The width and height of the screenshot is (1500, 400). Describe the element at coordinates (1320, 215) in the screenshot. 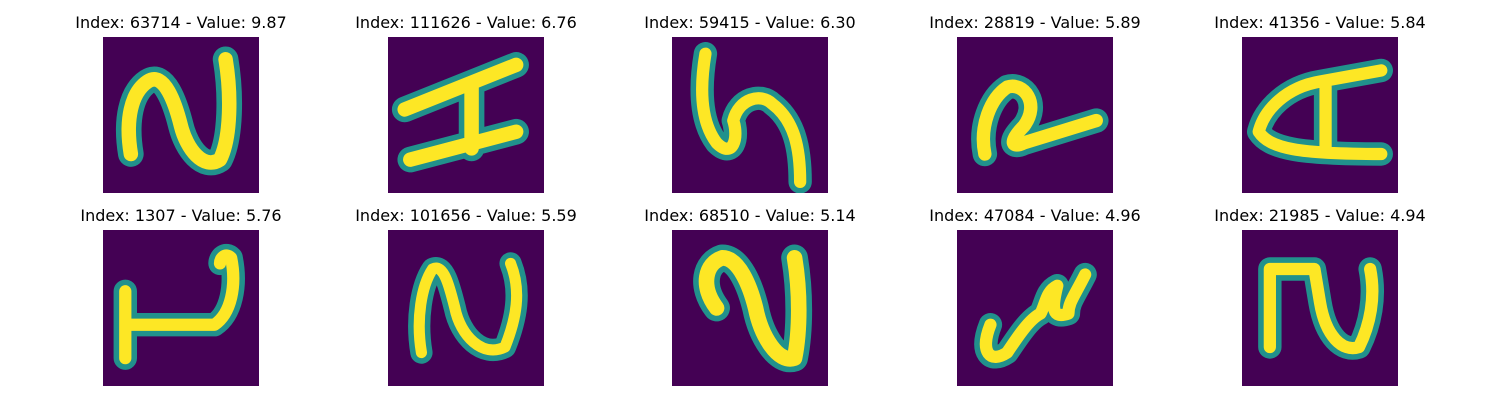

I see `panel-title-10: Index: 21985 - Value: 4.94` at that location.